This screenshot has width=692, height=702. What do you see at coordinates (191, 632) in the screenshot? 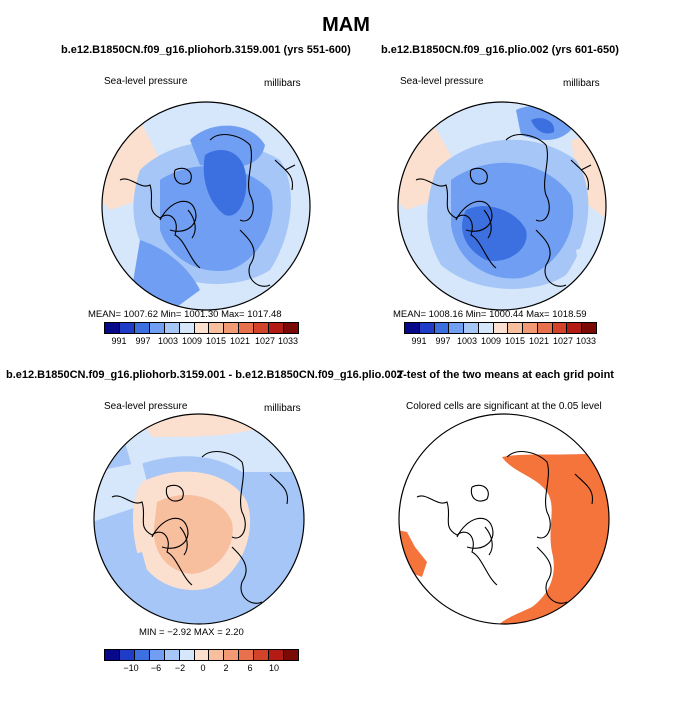
I see `panel-3-stats: MIN = −2.92 MAX = 2.20` at bounding box center [191, 632].